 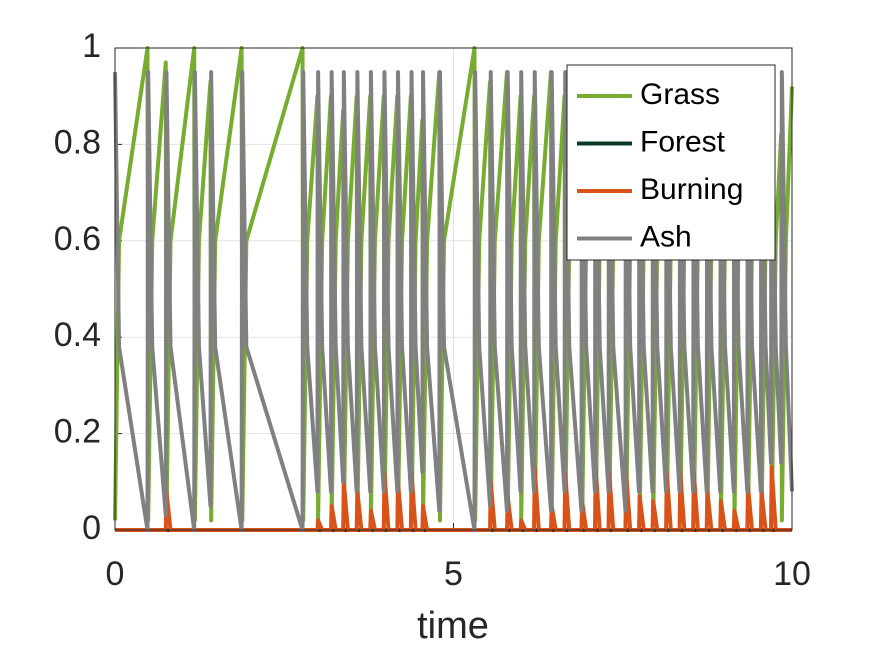 What do you see at coordinates (666, 236) in the screenshot?
I see `legend-label: Ash` at bounding box center [666, 236].